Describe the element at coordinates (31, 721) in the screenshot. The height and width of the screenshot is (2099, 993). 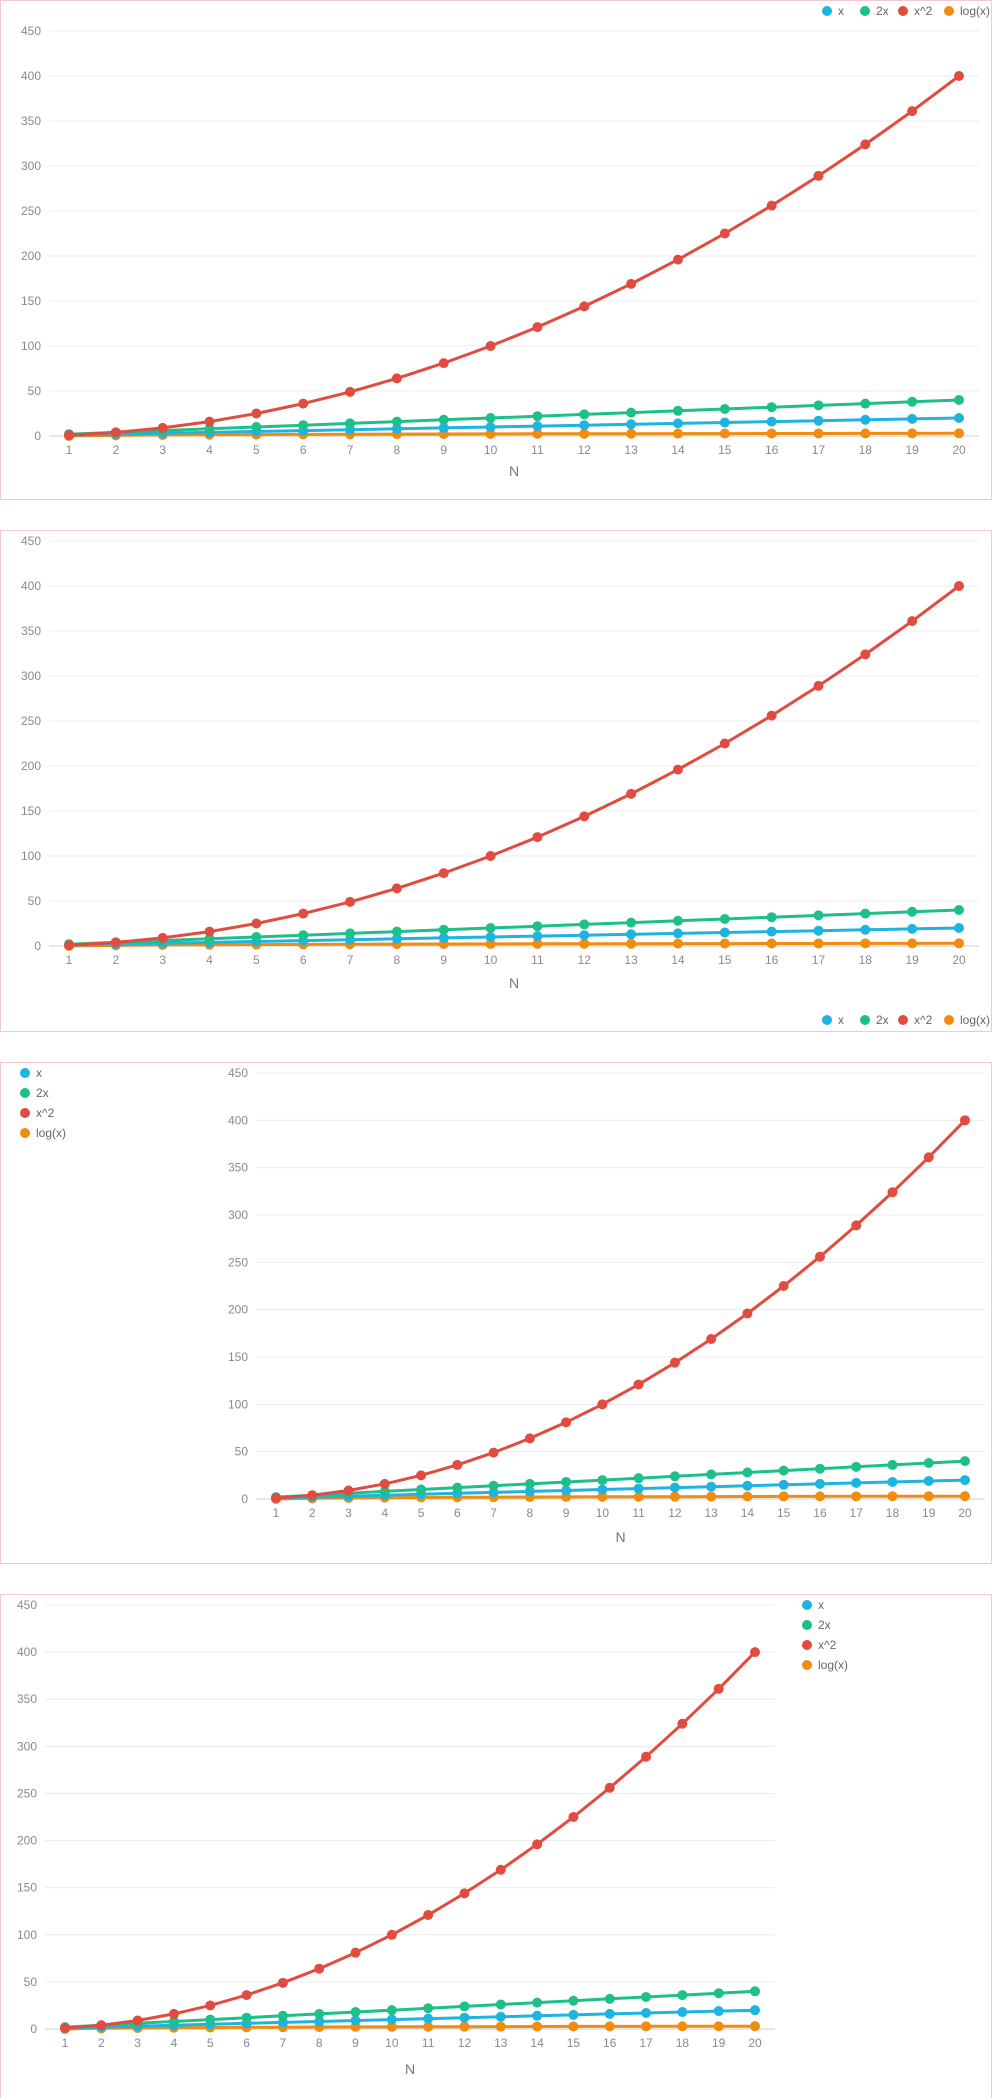
I see `y-tick-label: 250` at that location.